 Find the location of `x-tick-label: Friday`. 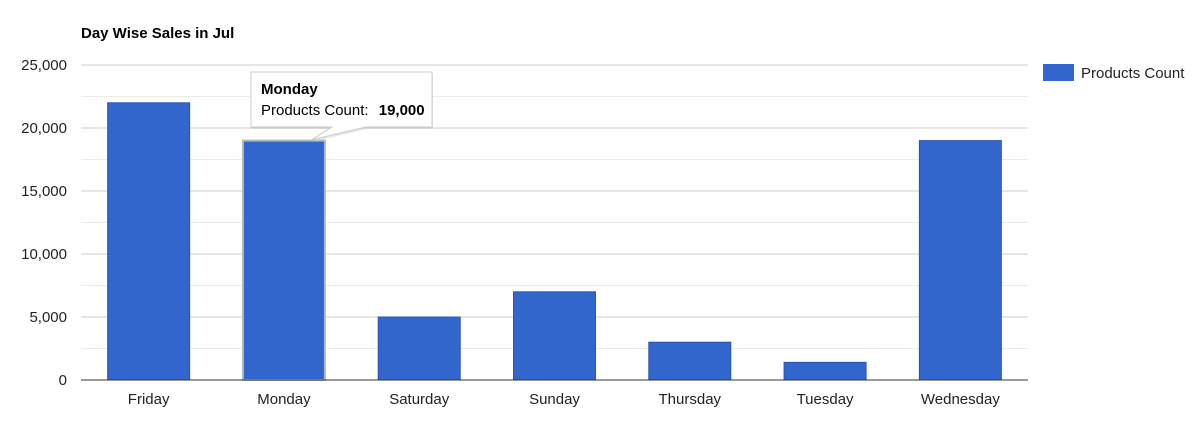

x-tick-label: Friday is located at coordinates (149, 399).